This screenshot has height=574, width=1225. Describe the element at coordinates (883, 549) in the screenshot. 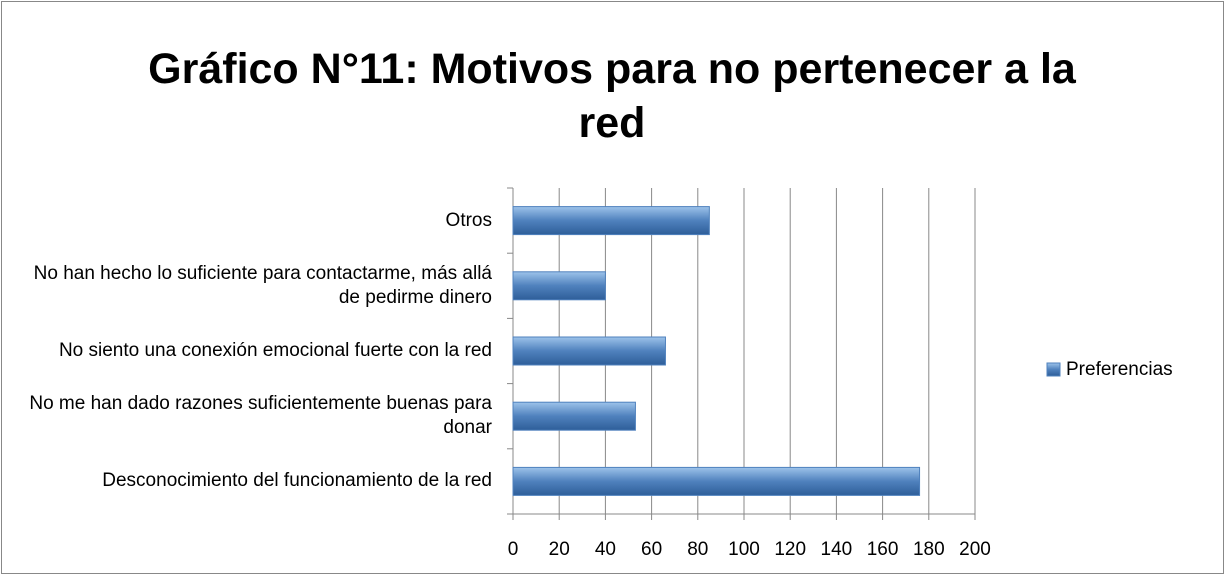

I see `x-tick-label: 160` at that location.